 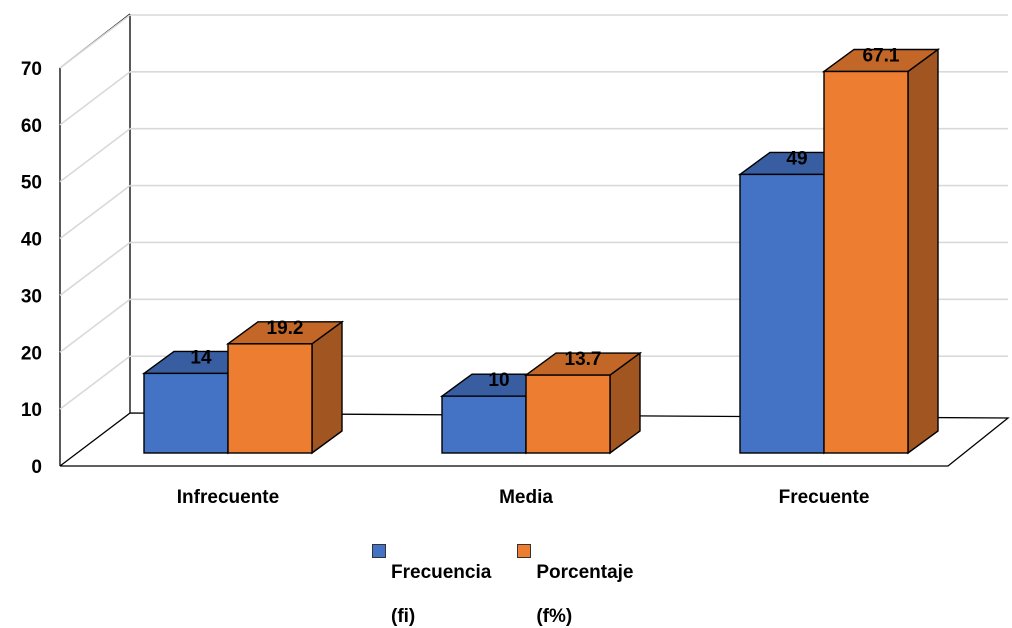 I want to click on x-category-label: Infrecuente, so click(x=228, y=497).